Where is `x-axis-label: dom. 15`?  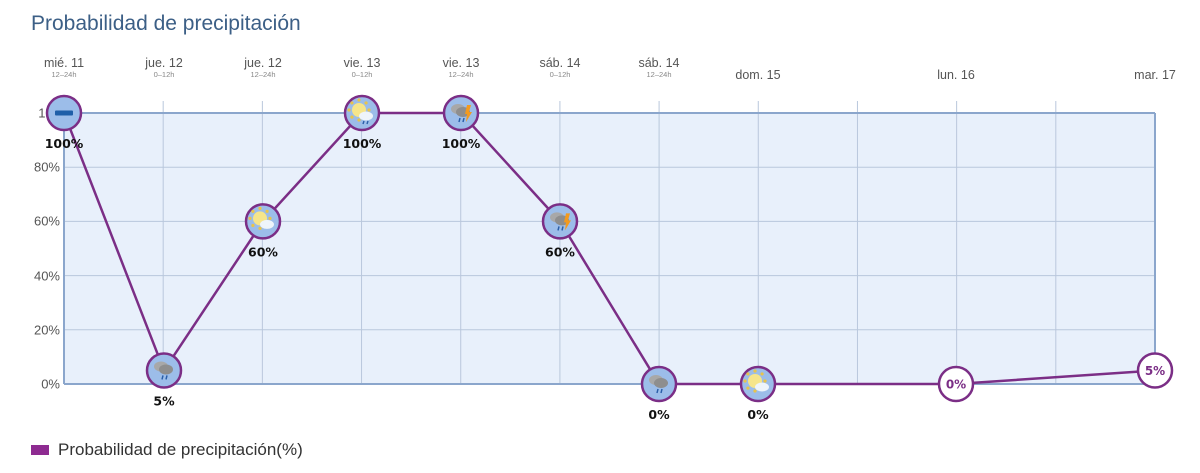 x-axis-label: dom. 15 is located at coordinates (758, 75).